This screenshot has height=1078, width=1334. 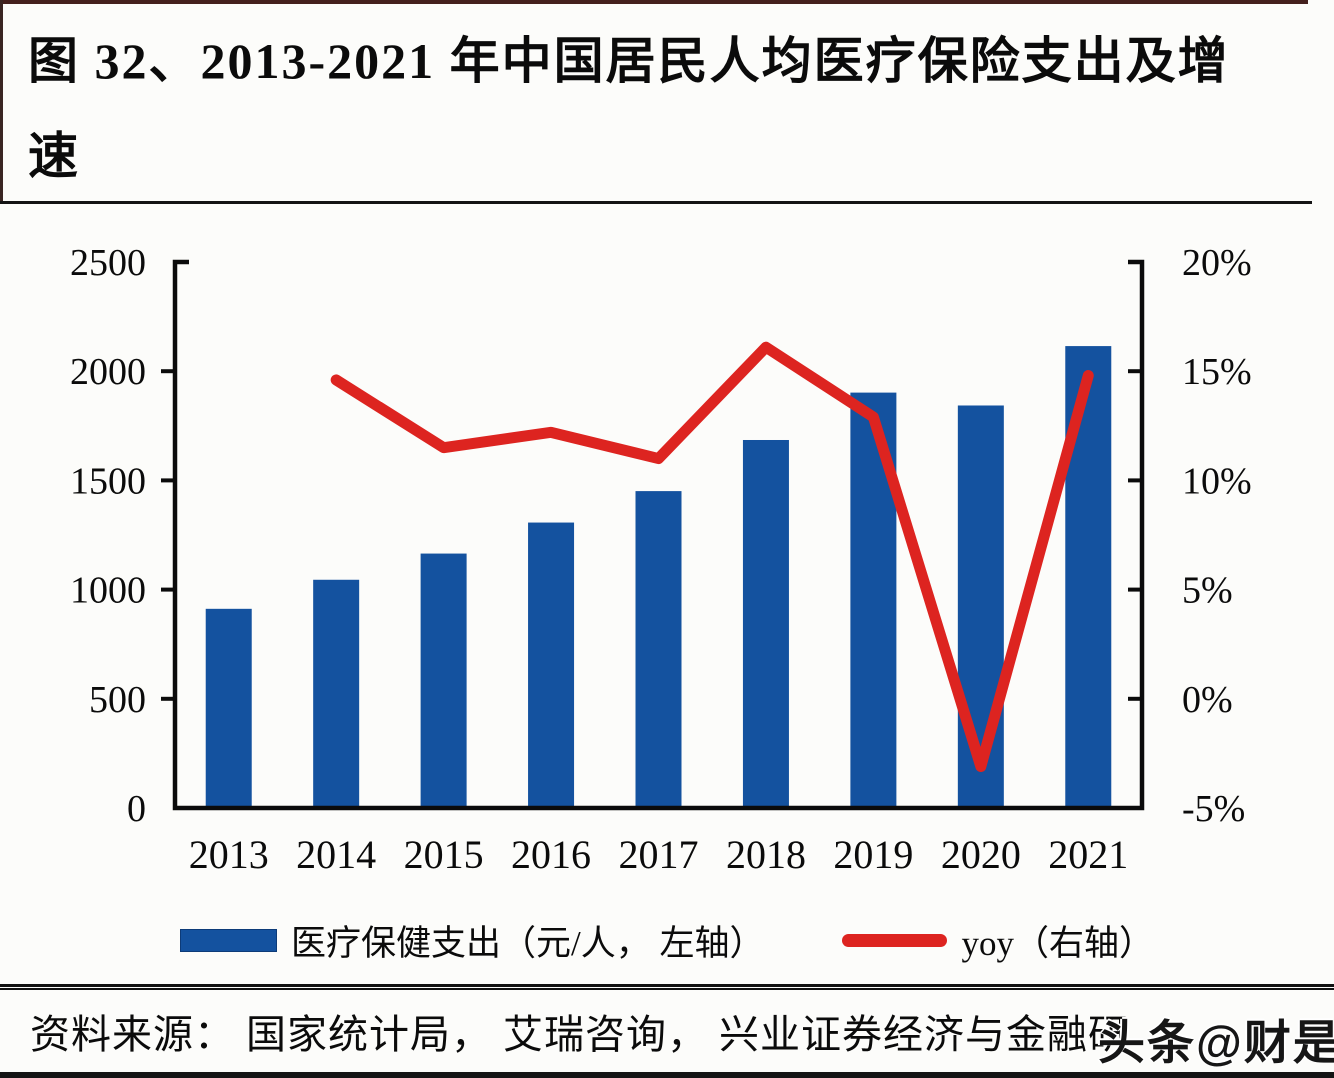 I want to click on x-axis-label-2014: 2014, so click(x=336, y=854).